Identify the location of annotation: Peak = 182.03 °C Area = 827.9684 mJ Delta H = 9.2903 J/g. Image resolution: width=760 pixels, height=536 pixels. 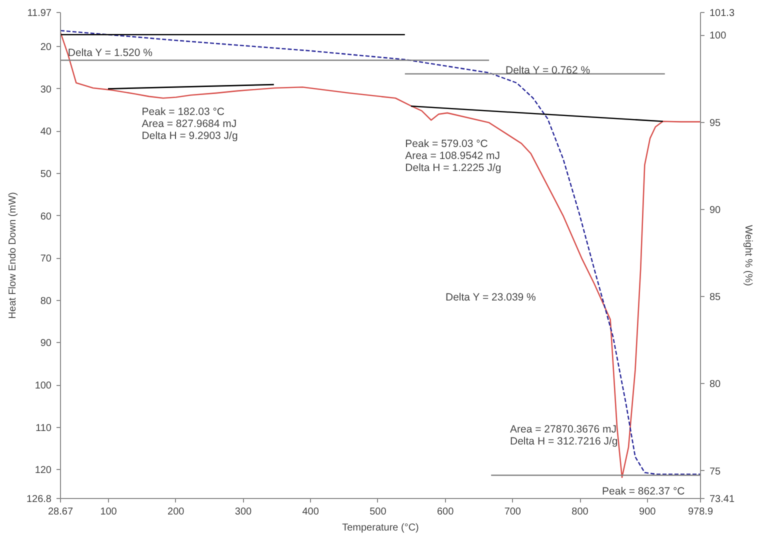
(190, 124).